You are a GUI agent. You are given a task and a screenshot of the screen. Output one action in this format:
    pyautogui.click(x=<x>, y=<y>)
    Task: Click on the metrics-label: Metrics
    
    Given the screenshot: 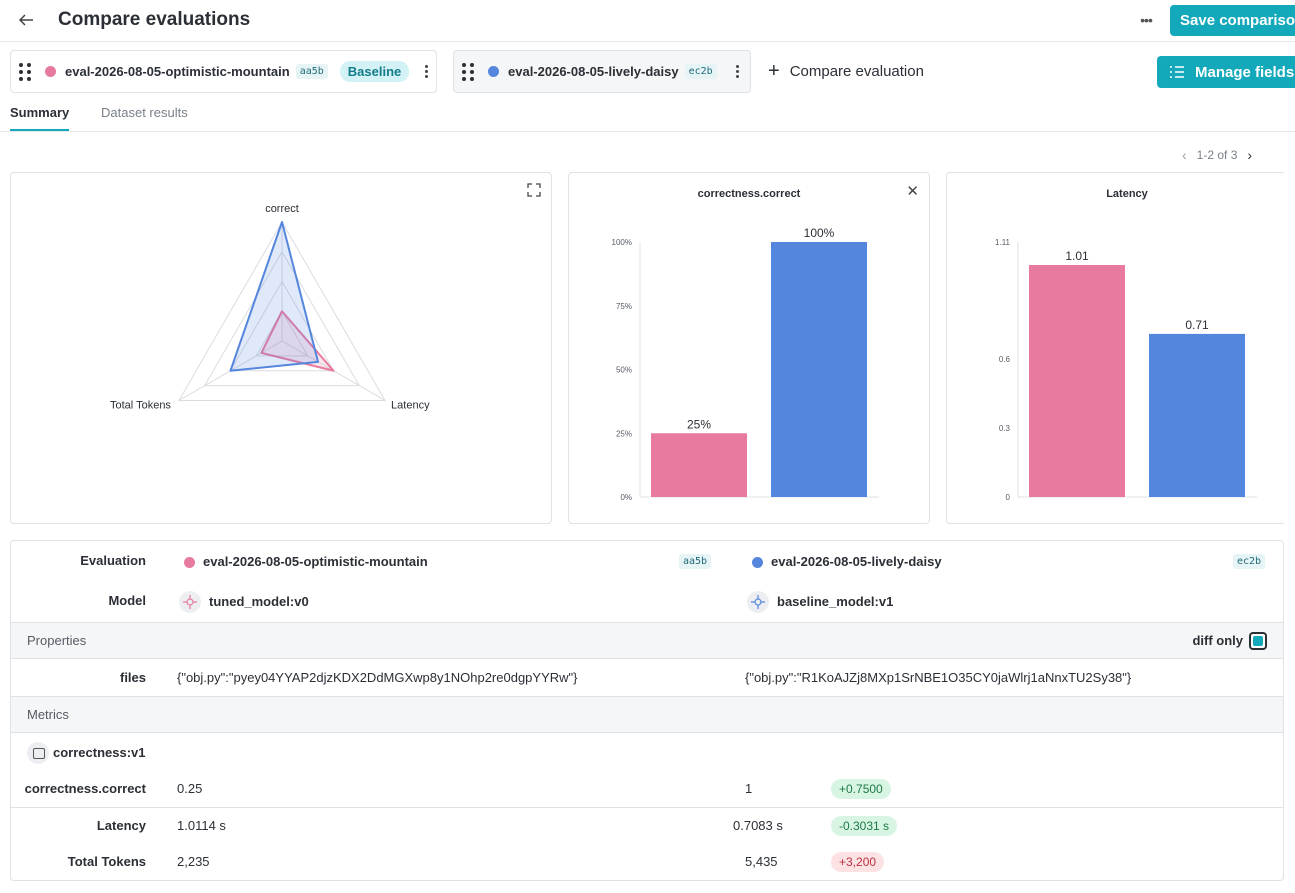 What is the action you would take?
    pyautogui.click(x=48, y=714)
    